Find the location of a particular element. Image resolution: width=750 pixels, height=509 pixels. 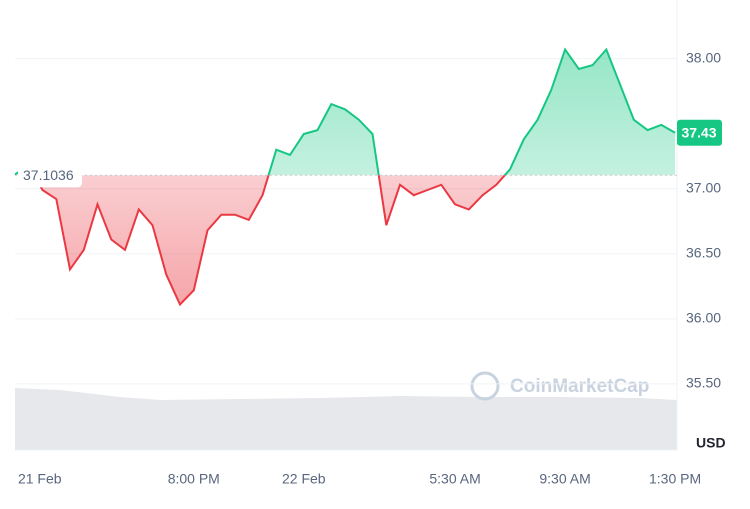

y-tick-label: 38.00 is located at coordinates (703, 57).